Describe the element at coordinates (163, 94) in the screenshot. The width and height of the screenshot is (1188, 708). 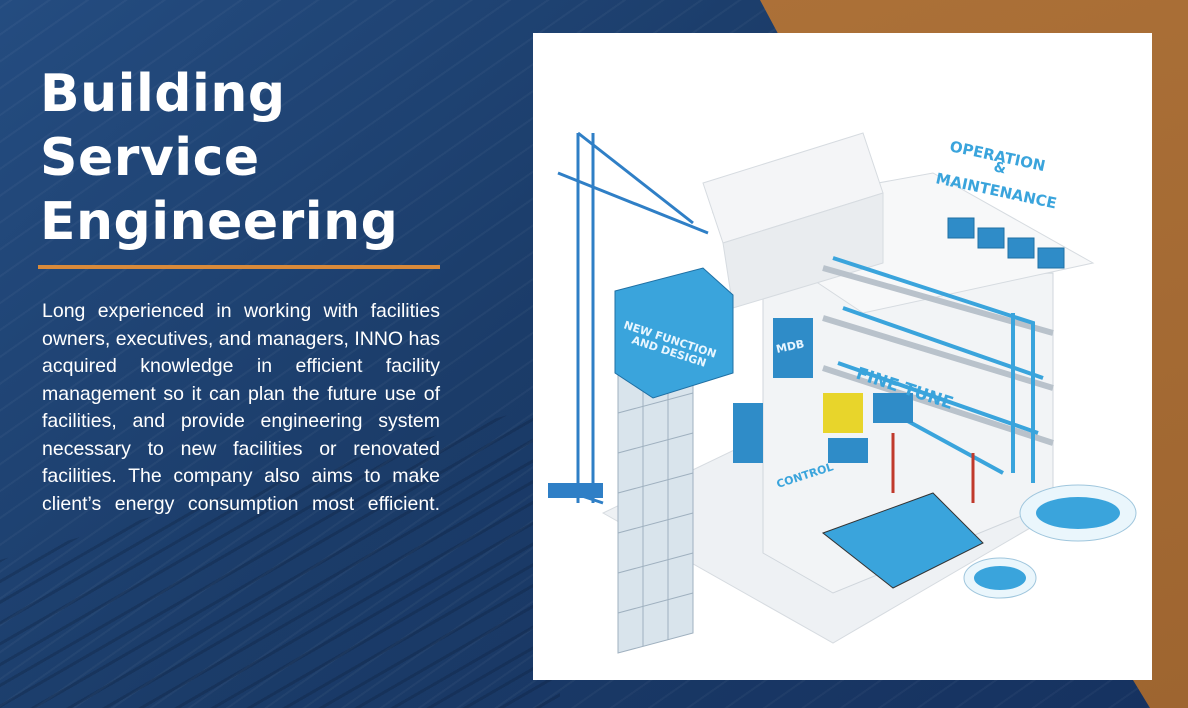
I see `title-line-1: Building` at that location.